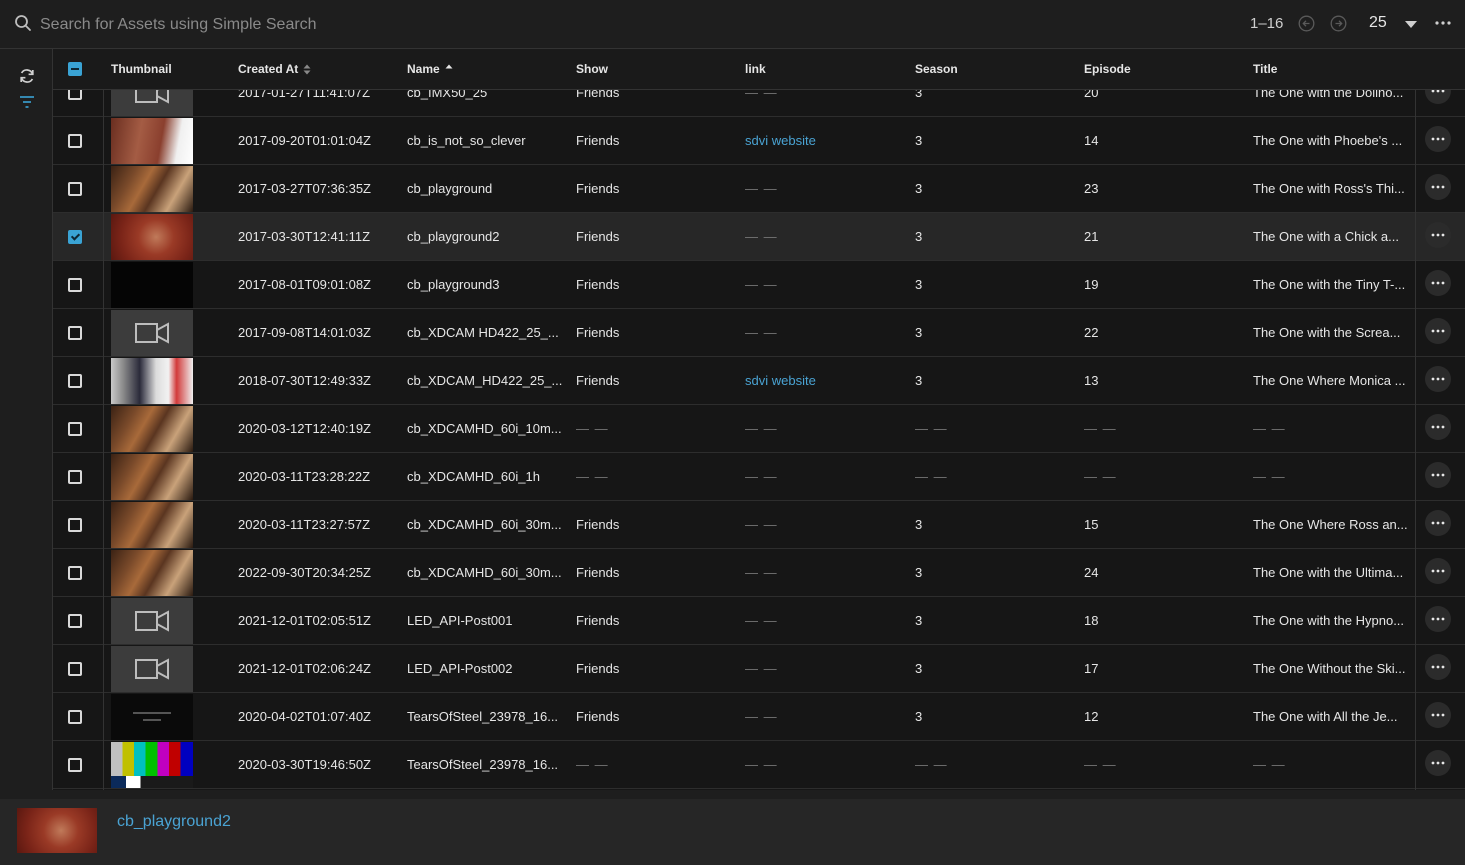 This screenshot has height=865, width=1465. What do you see at coordinates (304, 524) in the screenshot?
I see `created-at-cell: 2020-03-11T23:27:57Z` at bounding box center [304, 524].